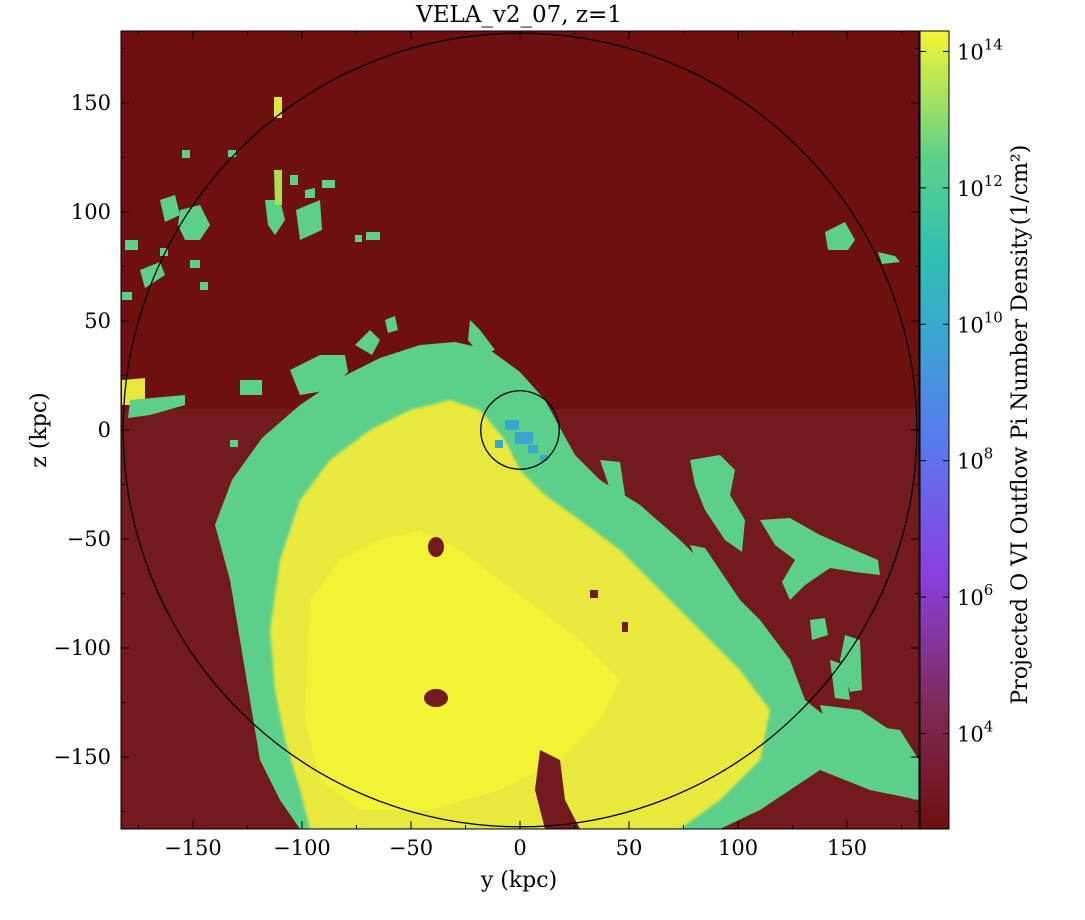 This screenshot has width=1085, height=920. What do you see at coordinates (980, 49) in the screenshot?
I see `colorbar-tick-label: 10¹⁴` at bounding box center [980, 49].